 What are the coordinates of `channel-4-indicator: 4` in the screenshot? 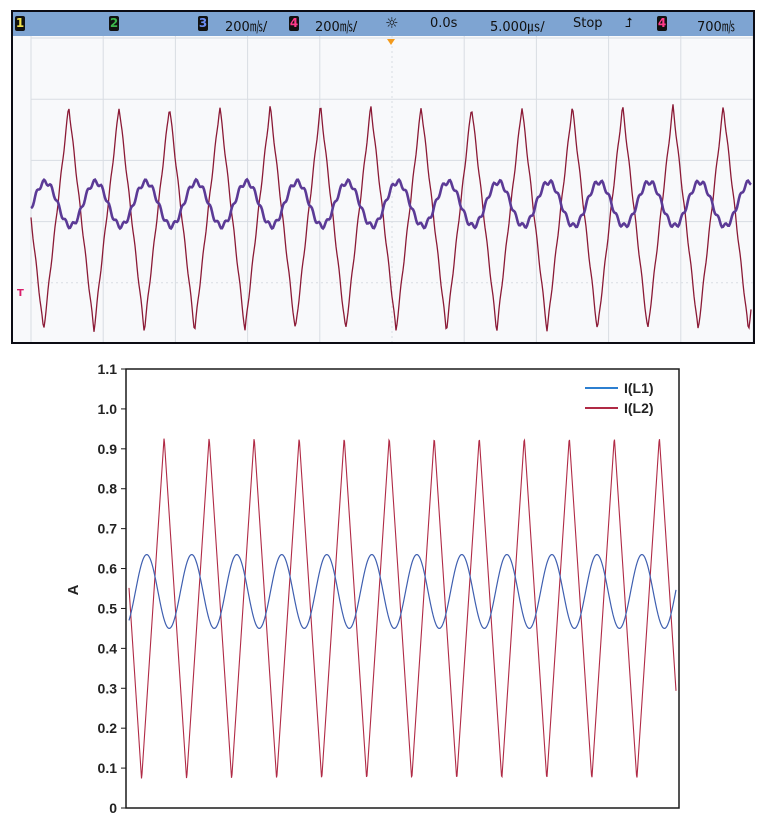 It's located at (294, 23).